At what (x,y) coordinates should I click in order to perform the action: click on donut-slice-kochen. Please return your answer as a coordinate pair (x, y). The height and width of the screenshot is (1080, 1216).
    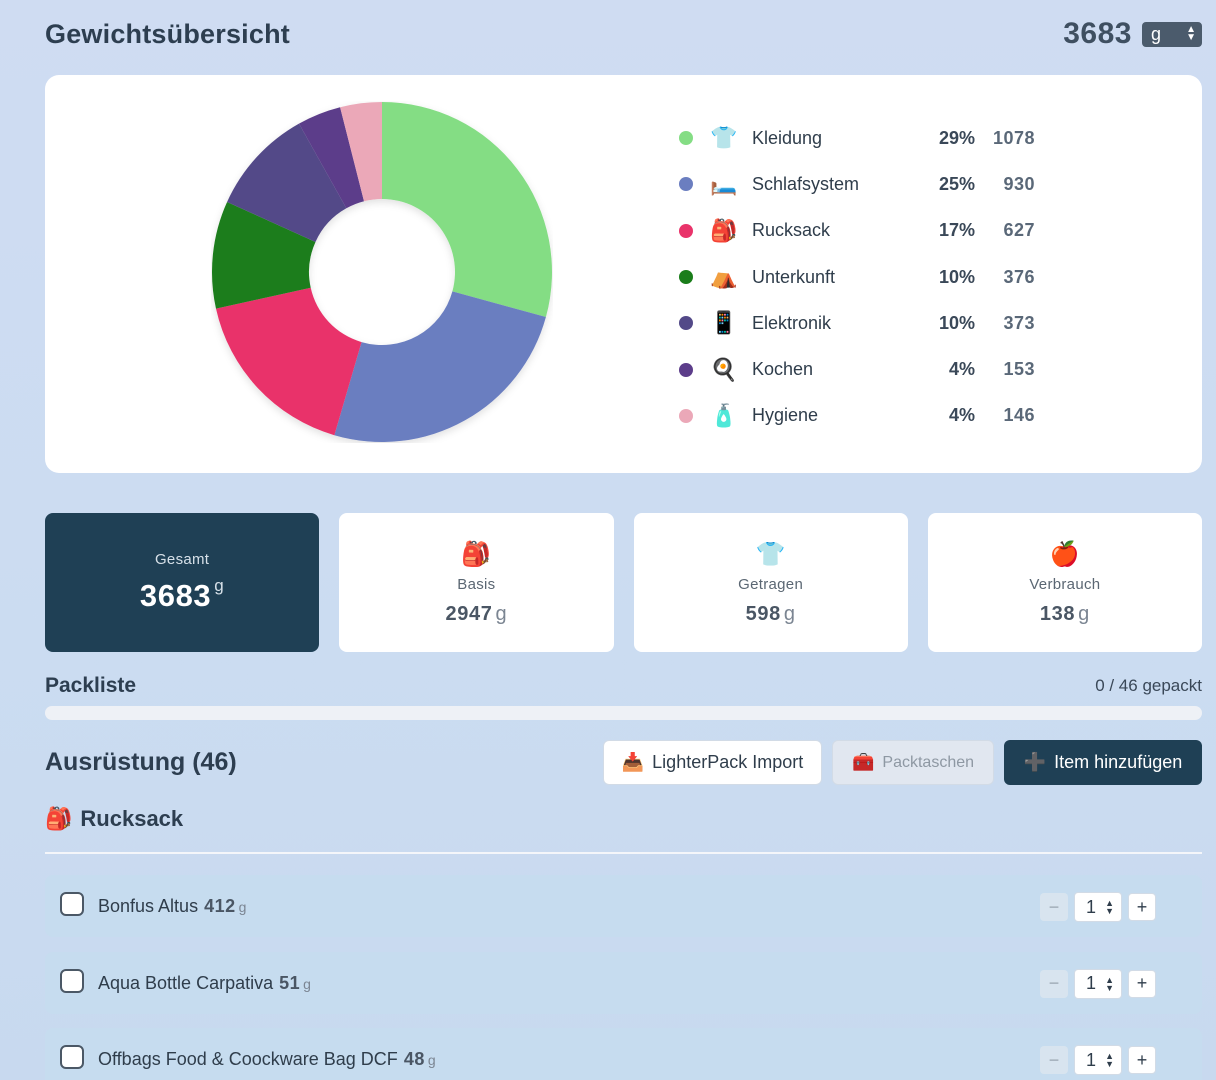
    Looking at the image, I should click on (331, 158).